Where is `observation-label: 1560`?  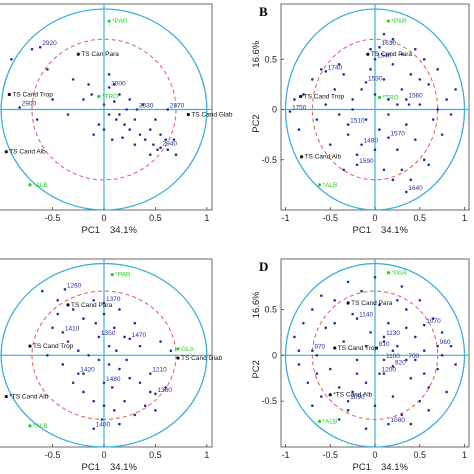 observation-label: 1560 is located at coordinates (415, 95).